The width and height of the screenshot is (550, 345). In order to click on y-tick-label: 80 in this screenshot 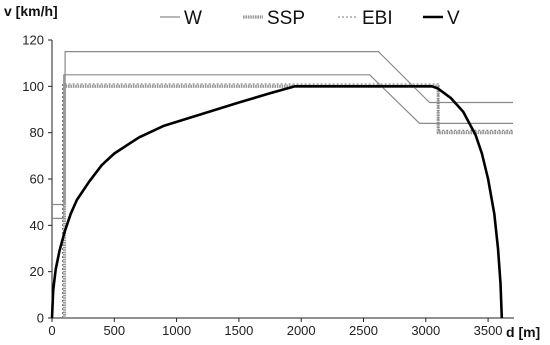, I will do `click(37, 132)`.